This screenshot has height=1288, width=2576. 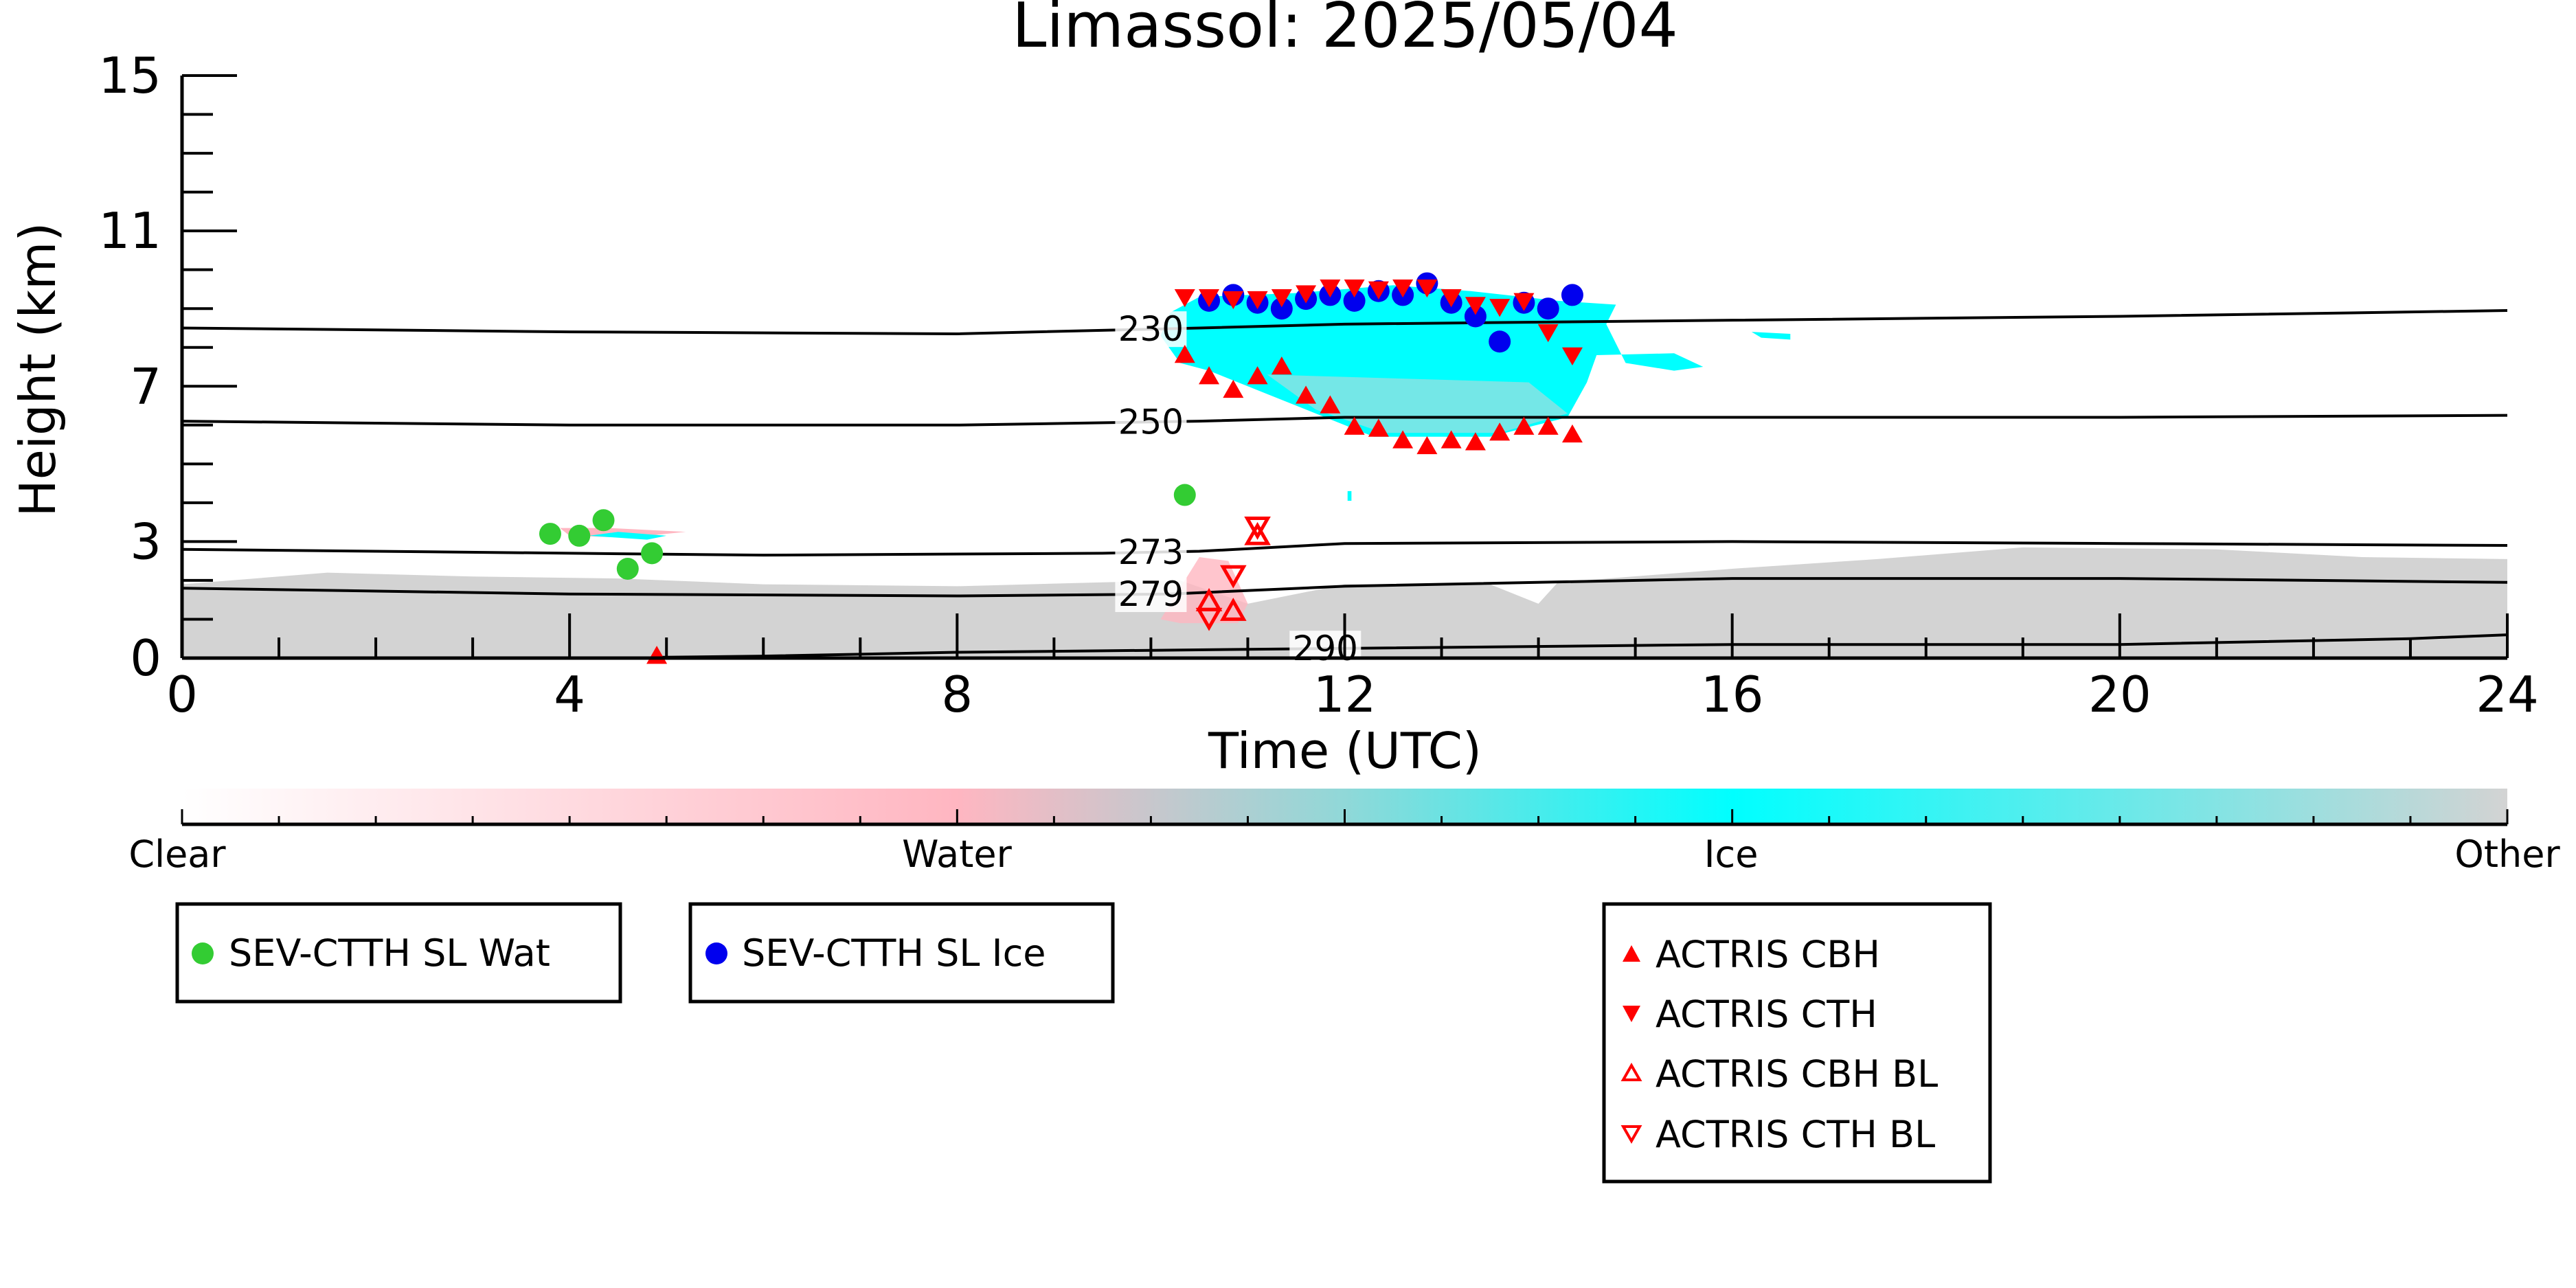 What do you see at coordinates (1766, 1014) in the screenshot?
I see `legend-cth-label: ACTRIS CTH` at bounding box center [1766, 1014].